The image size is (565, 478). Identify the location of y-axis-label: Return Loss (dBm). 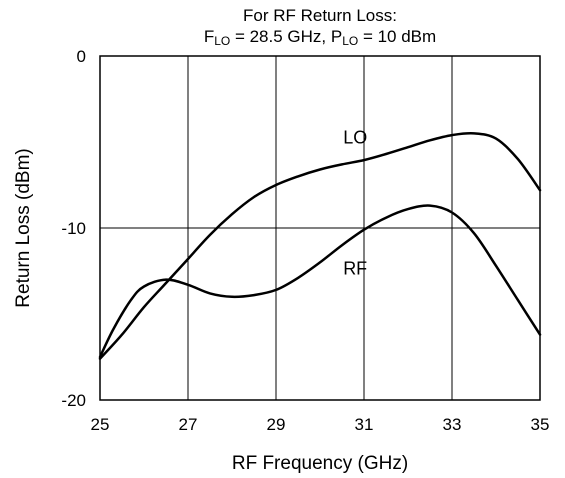
(23, 227).